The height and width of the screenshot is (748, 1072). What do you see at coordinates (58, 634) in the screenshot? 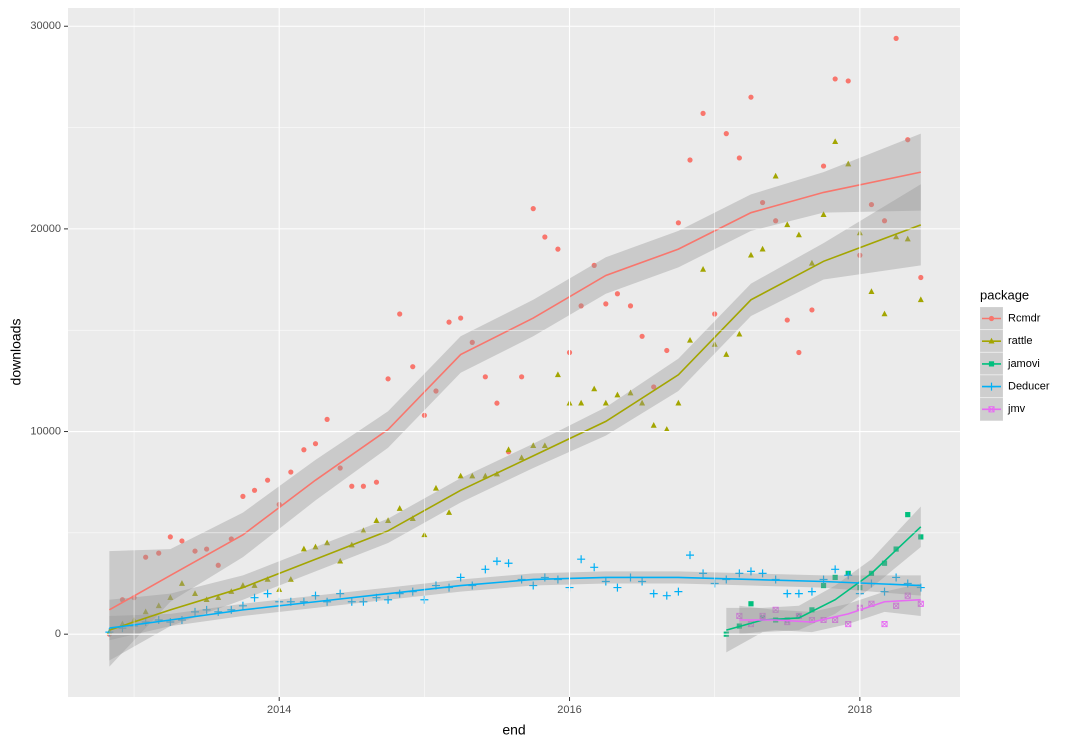
I see `y-tick-label: 0` at bounding box center [58, 634].